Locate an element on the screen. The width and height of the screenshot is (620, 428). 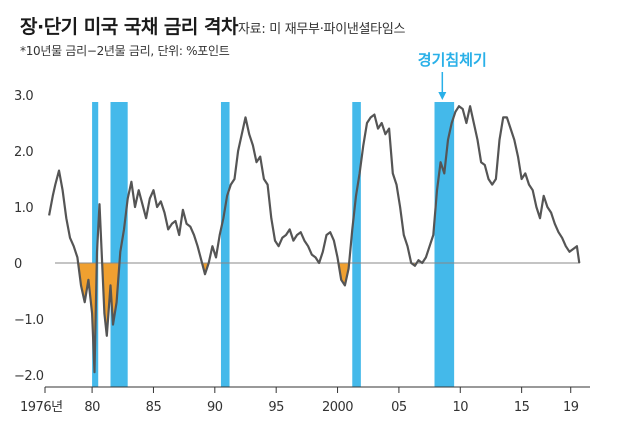
recession-annotation: 경기침체기 is located at coordinates (452, 75).